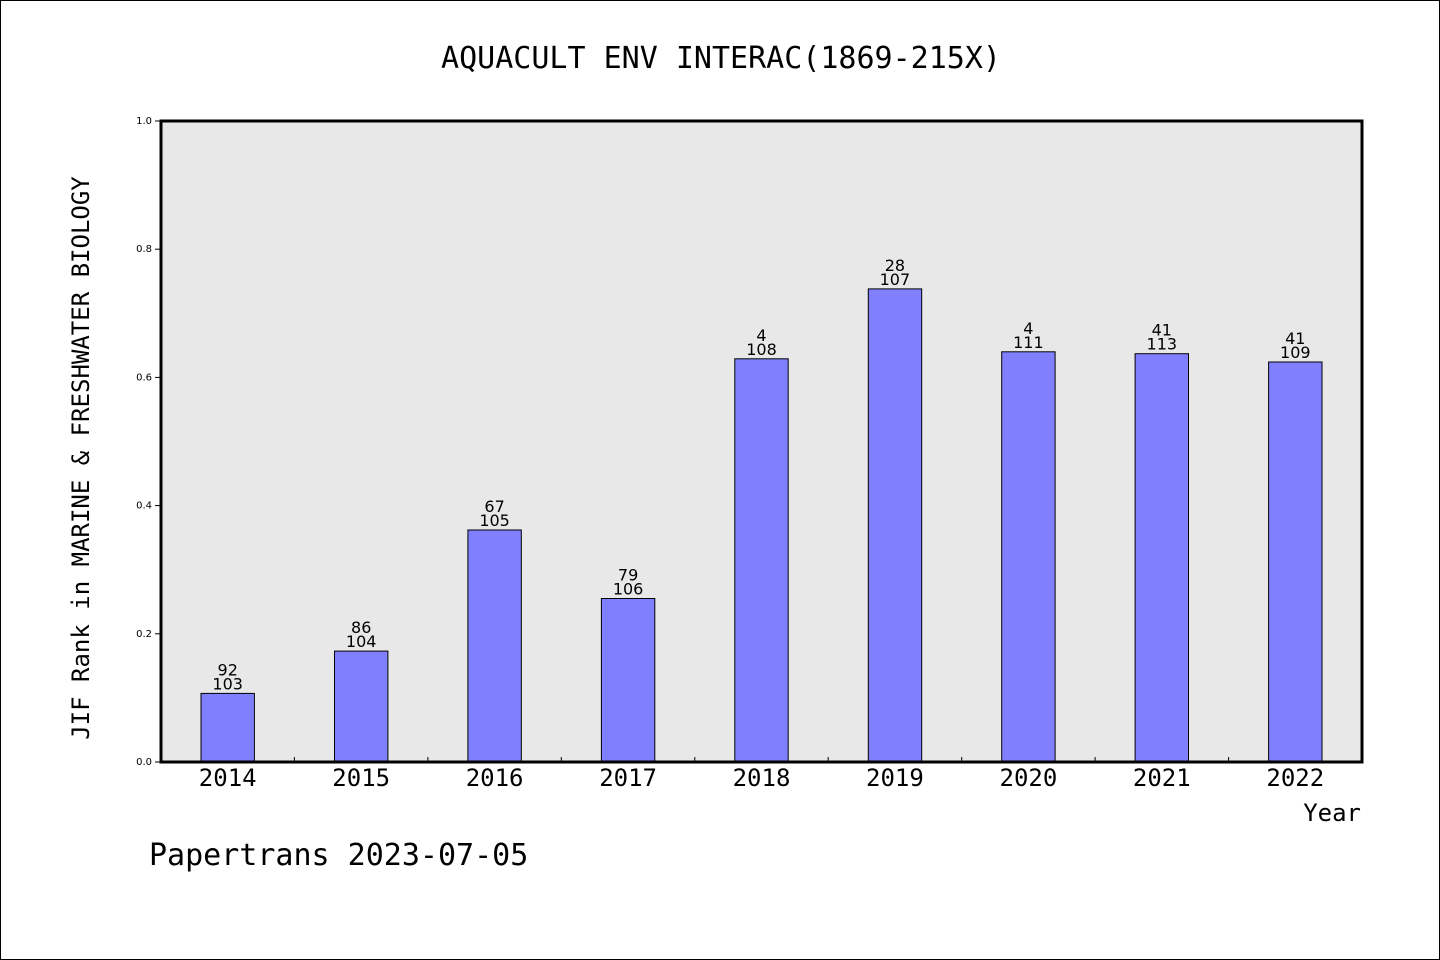 This screenshot has height=960, width=1440. What do you see at coordinates (761, 560) in the screenshot?
I see `bar-2018` at bounding box center [761, 560].